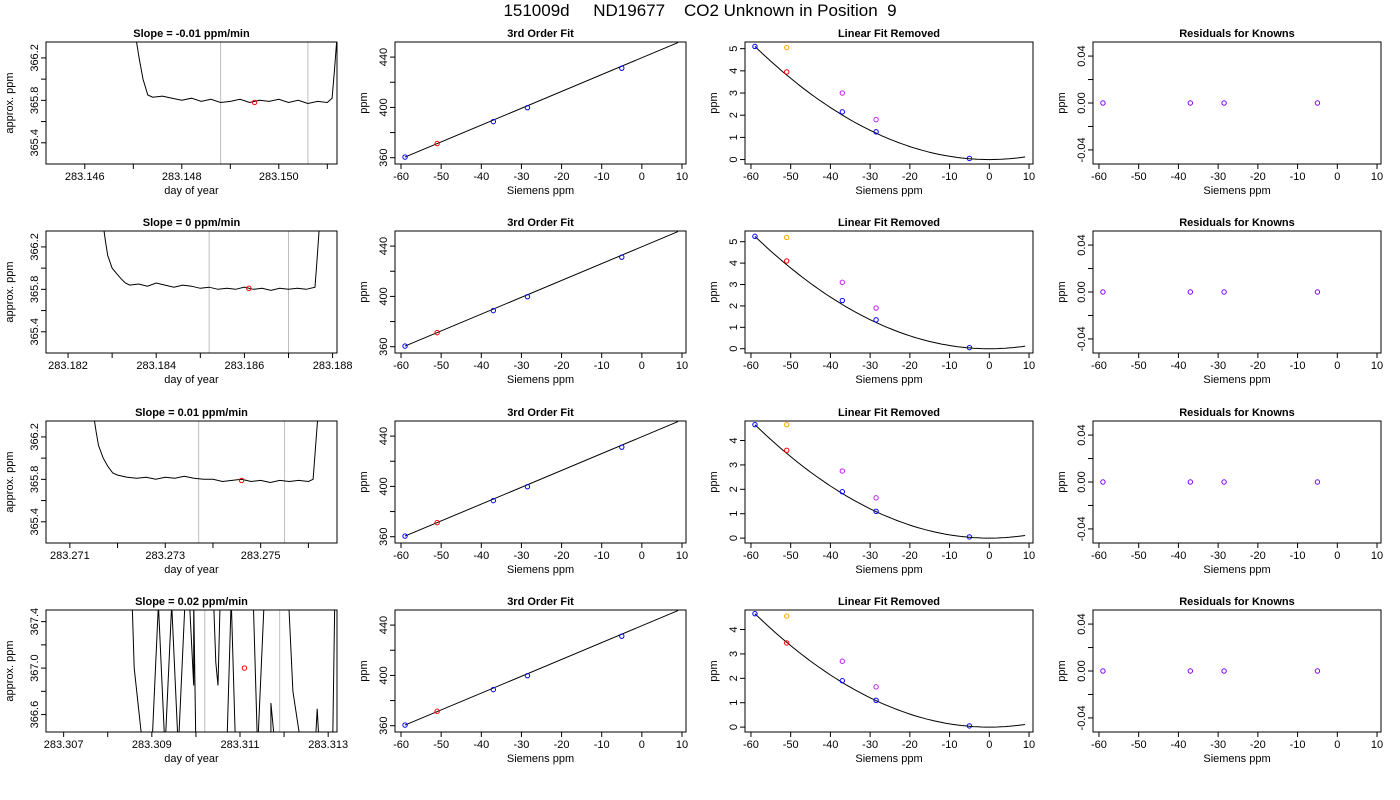  What do you see at coordinates (734, 327) in the screenshot?
I see `y-tick-label: 1` at bounding box center [734, 327].